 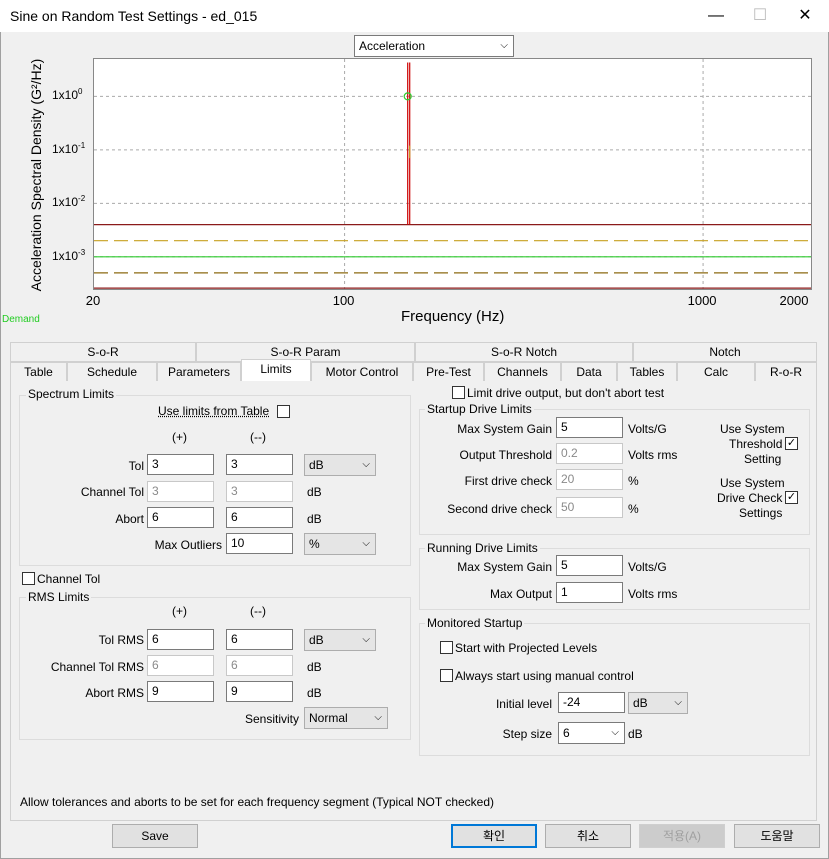 What do you see at coordinates (633, 481) in the screenshot?
I see `first-drive-check-unit: %` at bounding box center [633, 481].